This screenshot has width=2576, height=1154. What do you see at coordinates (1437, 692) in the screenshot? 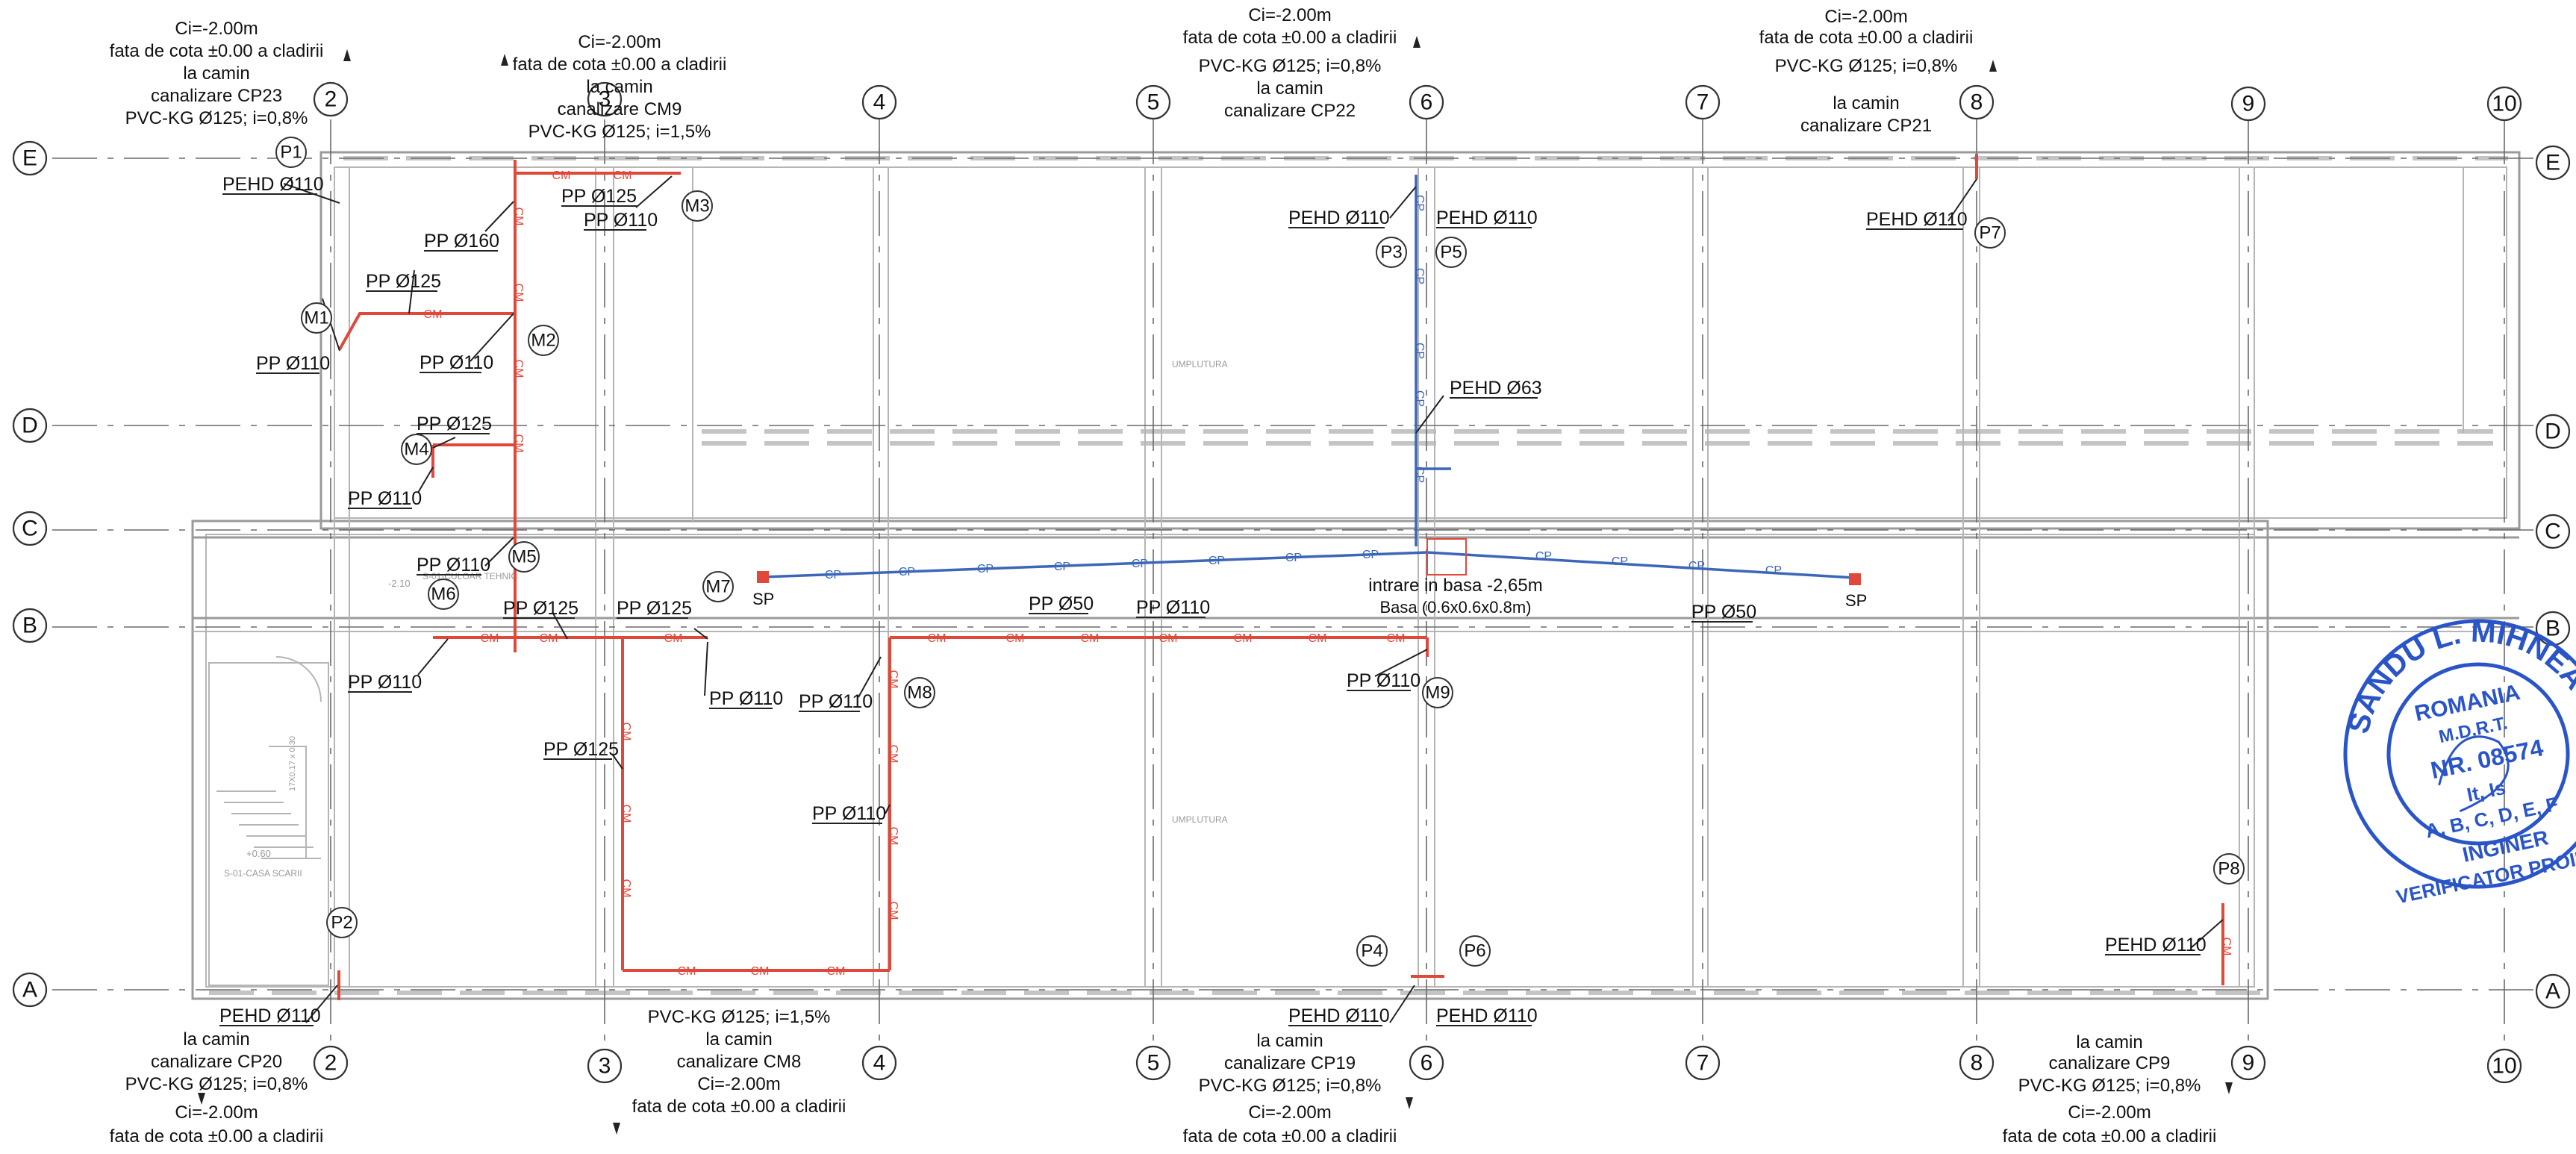
I see `marker-m9: M9` at bounding box center [1437, 692].